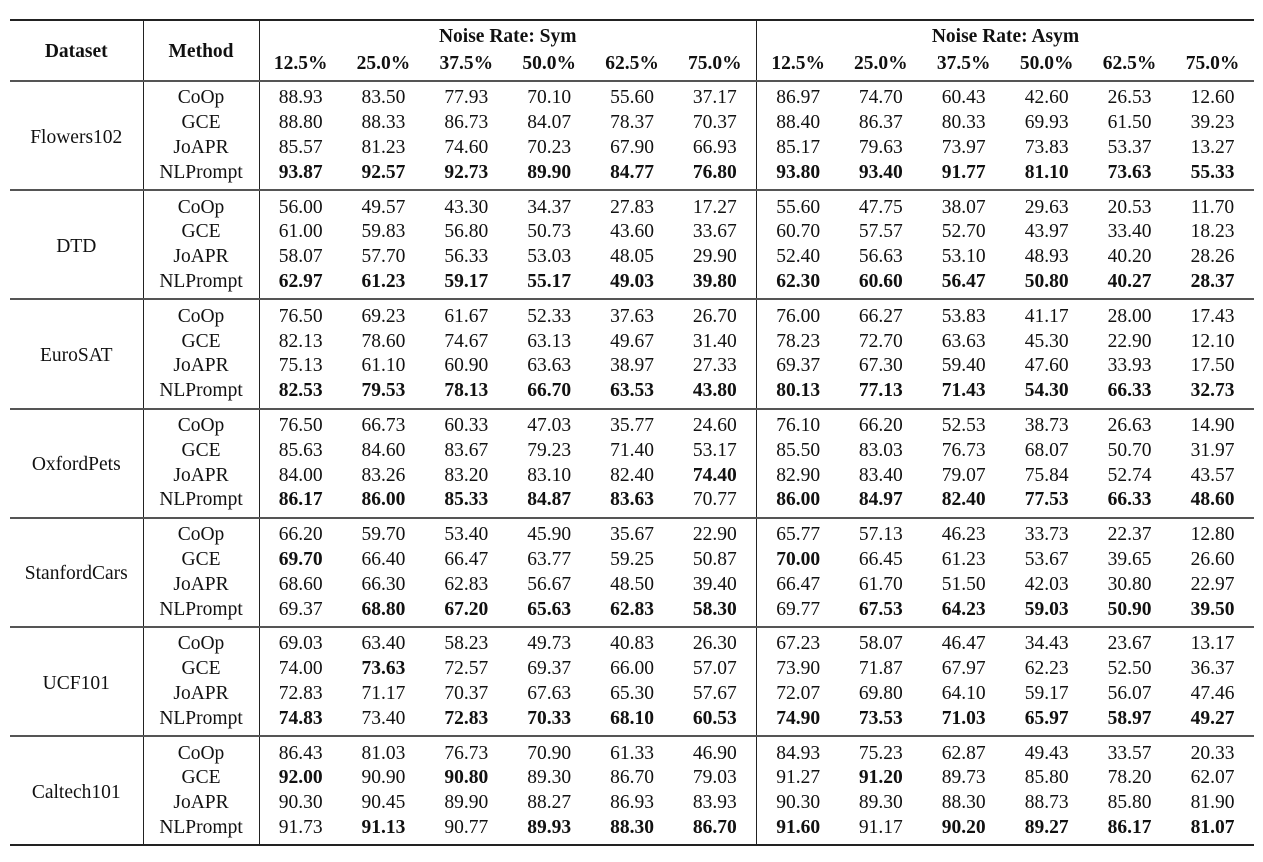  Describe the element at coordinates (300, 232) in the screenshot. I see `value-cell-sym: 61.00` at that location.